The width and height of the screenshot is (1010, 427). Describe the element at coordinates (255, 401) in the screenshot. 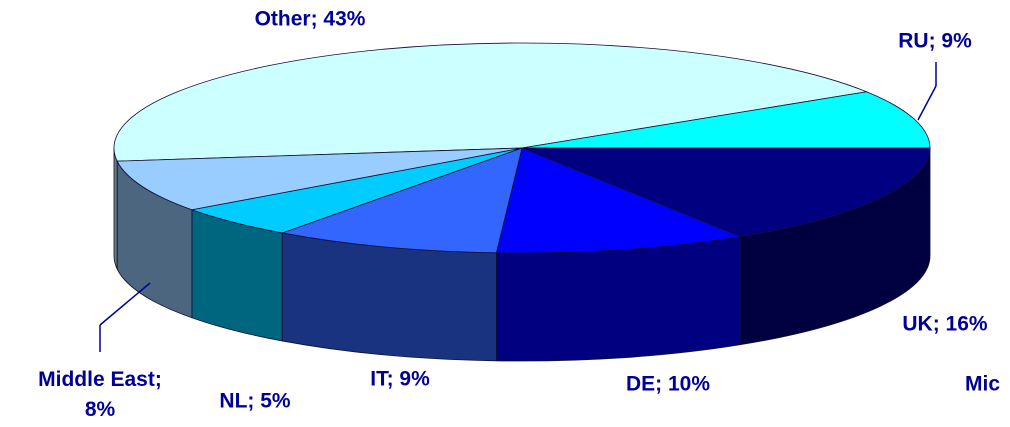

I see `data-label: NL; 5%` at that location.